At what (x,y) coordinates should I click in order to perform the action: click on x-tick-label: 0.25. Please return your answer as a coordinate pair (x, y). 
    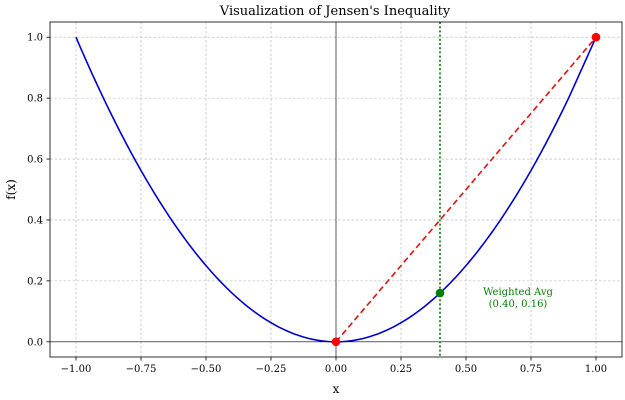
    Looking at the image, I should click on (401, 369).